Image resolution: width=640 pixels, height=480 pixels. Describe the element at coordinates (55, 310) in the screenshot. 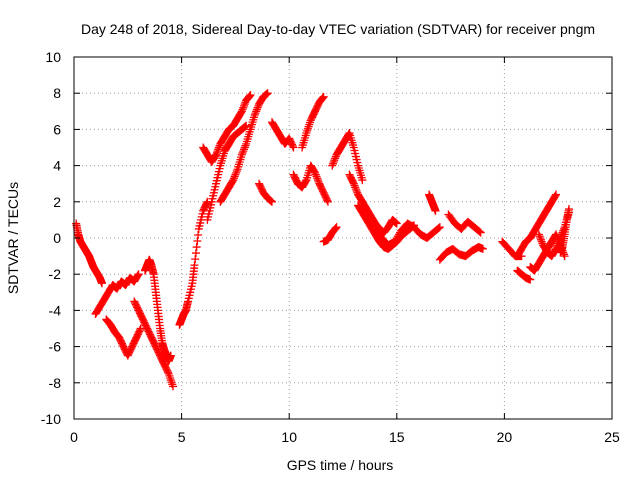

I see `y-tick-label: -4` at that location.